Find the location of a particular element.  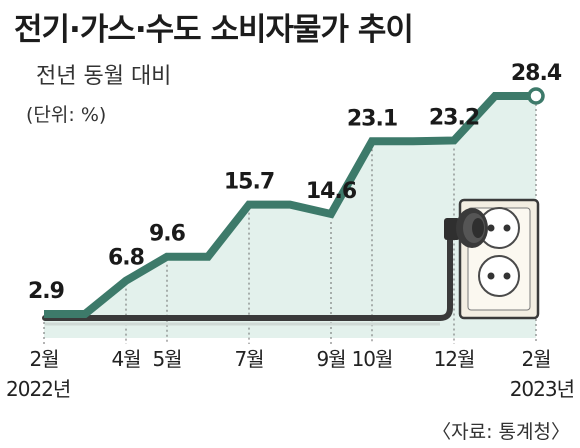

chart-title: 전기·가스·수도 소비자물가 추이 is located at coordinates (214, 30).